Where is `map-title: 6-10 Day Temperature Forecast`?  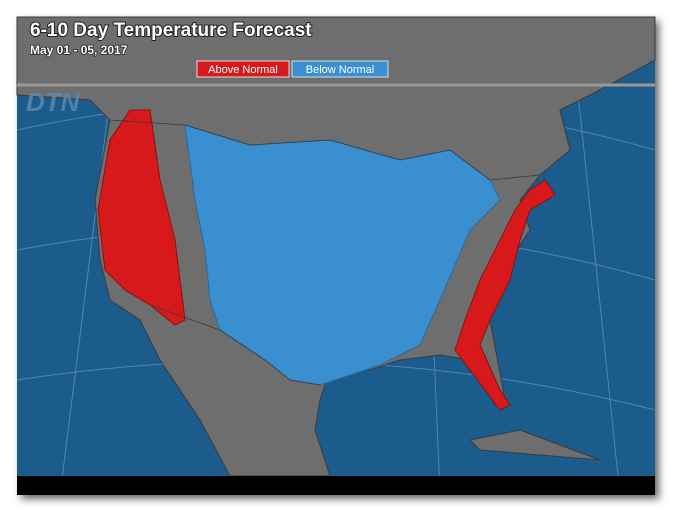
map-title: 6-10 Day Temperature Forecast is located at coordinates (171, 30).